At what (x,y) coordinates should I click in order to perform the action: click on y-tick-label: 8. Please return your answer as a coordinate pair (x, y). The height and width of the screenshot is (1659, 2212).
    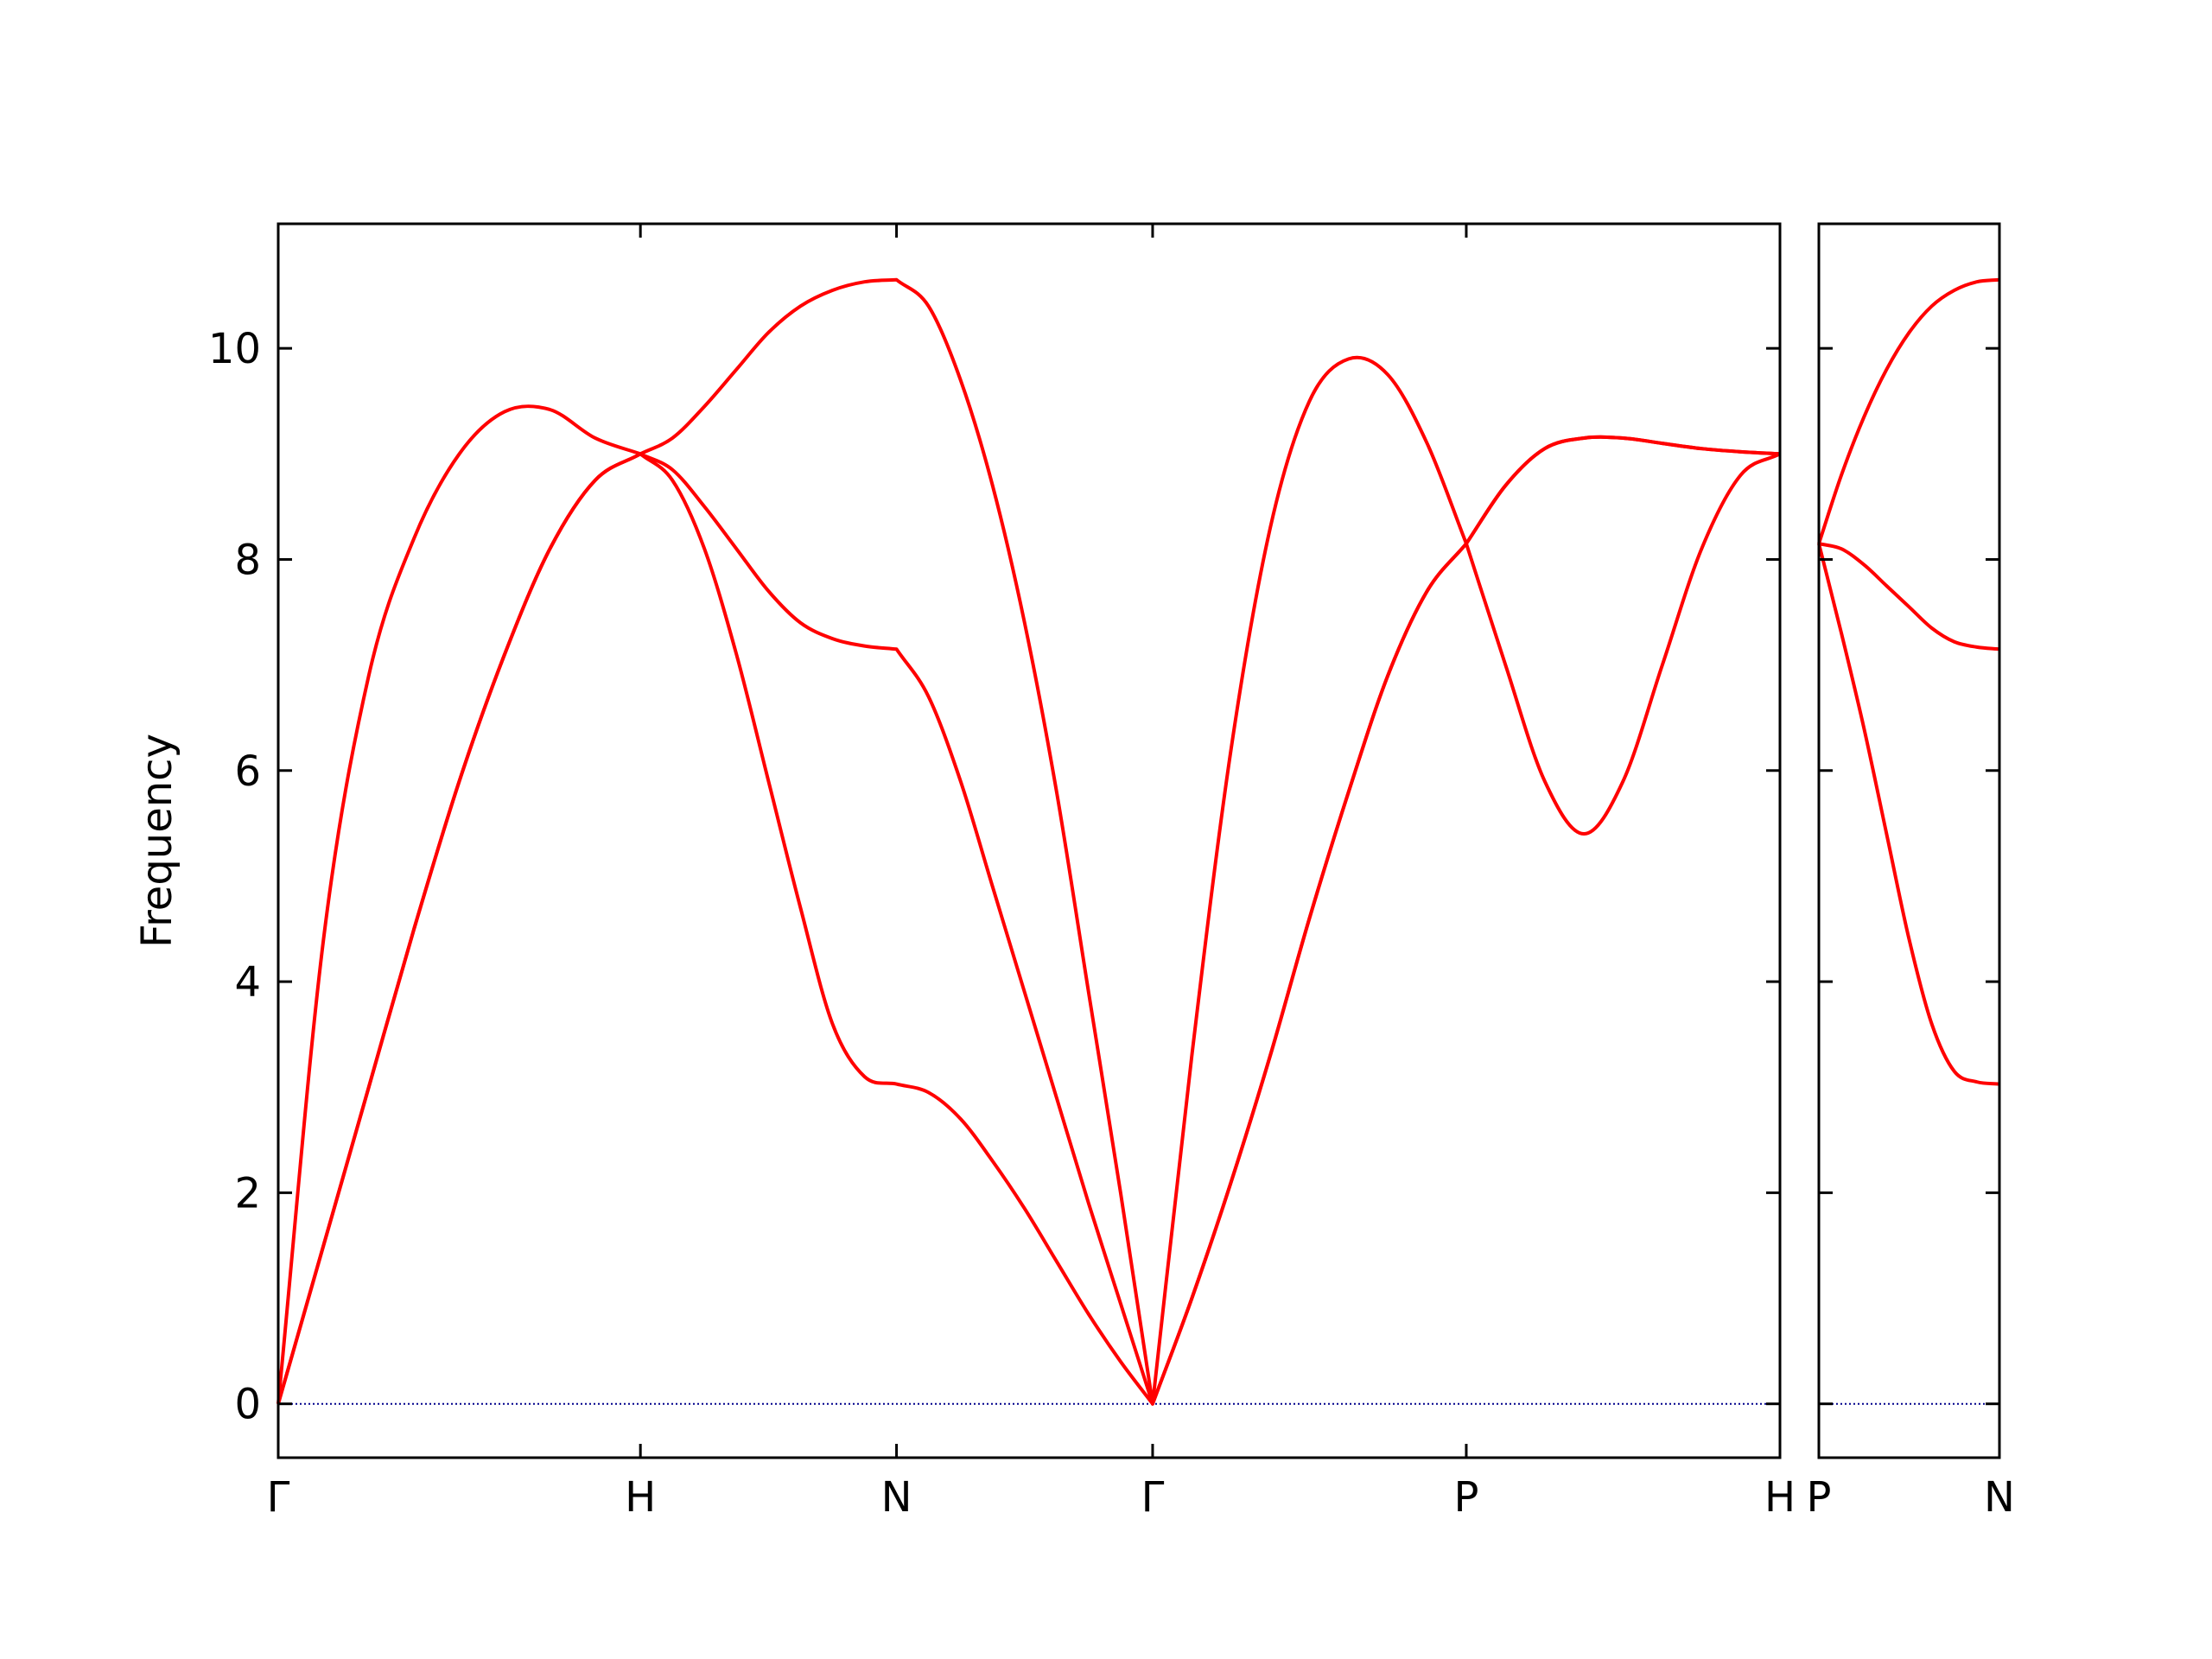
    Looking at the image, I should click on (247, 560).